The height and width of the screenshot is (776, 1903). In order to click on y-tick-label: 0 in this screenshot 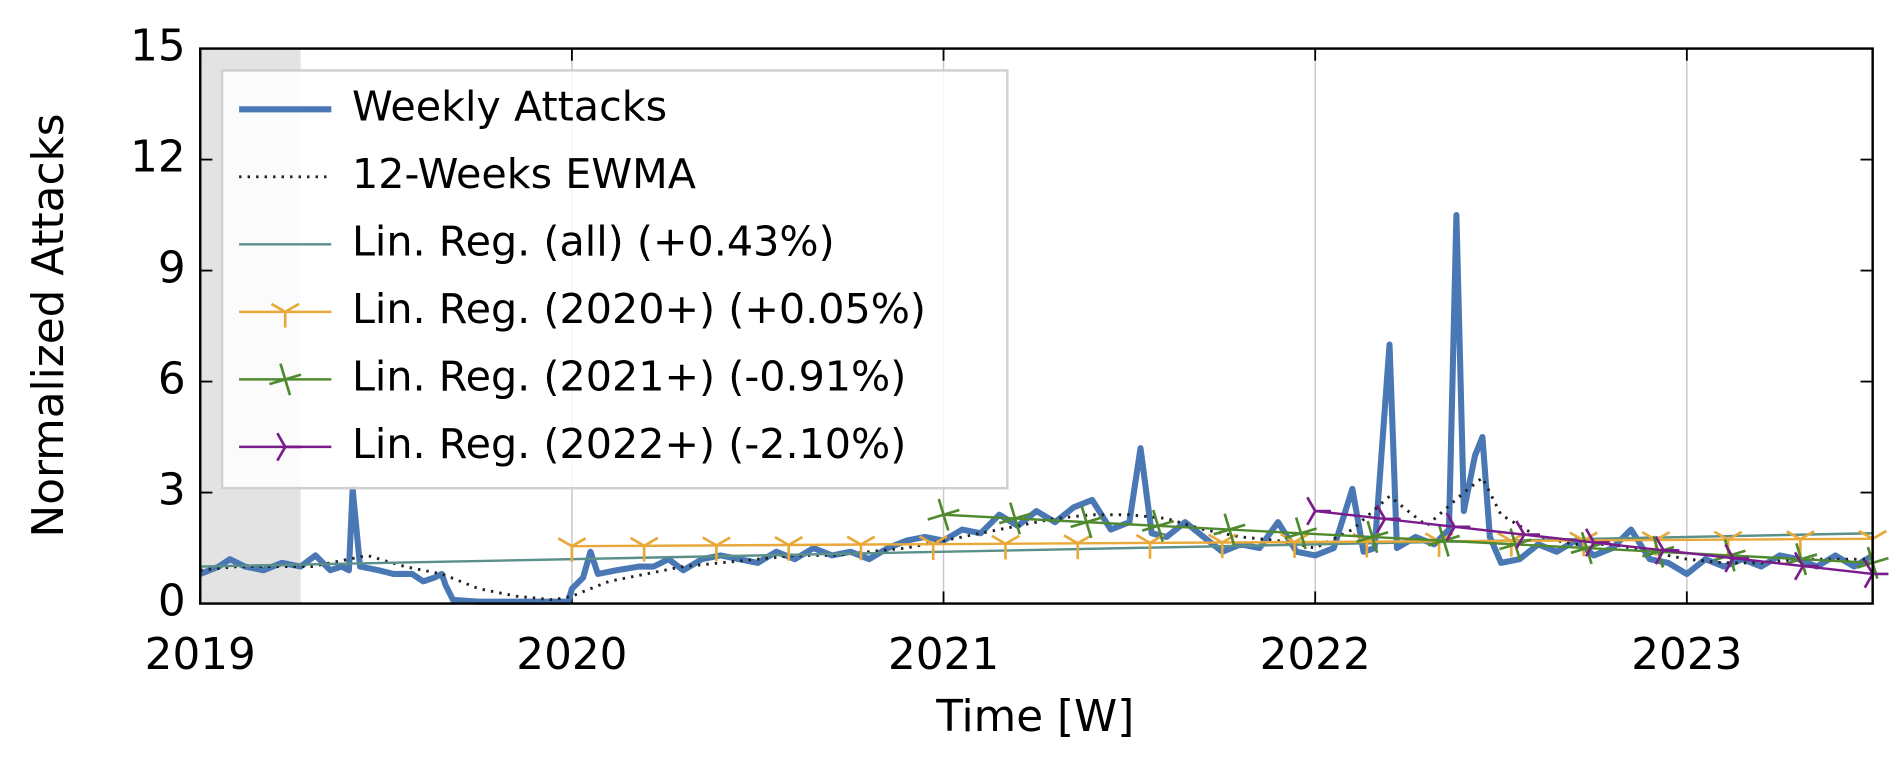, I will do `click(172, 601)`.